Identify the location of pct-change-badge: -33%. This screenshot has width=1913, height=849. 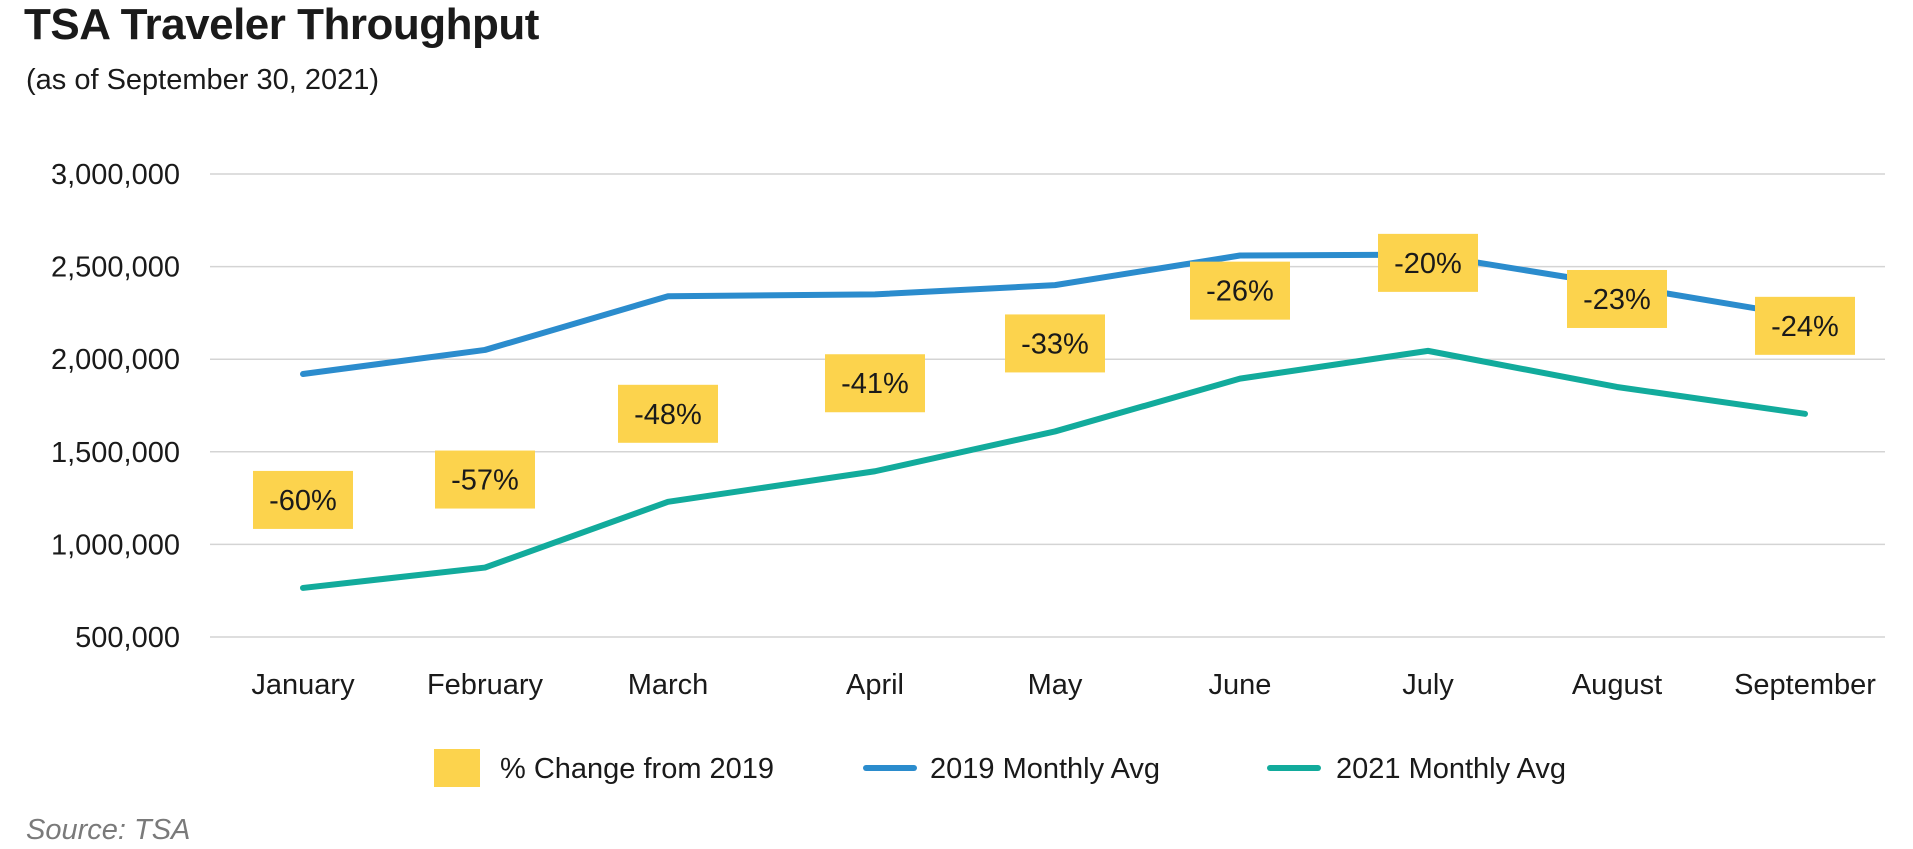
(1055, 343).